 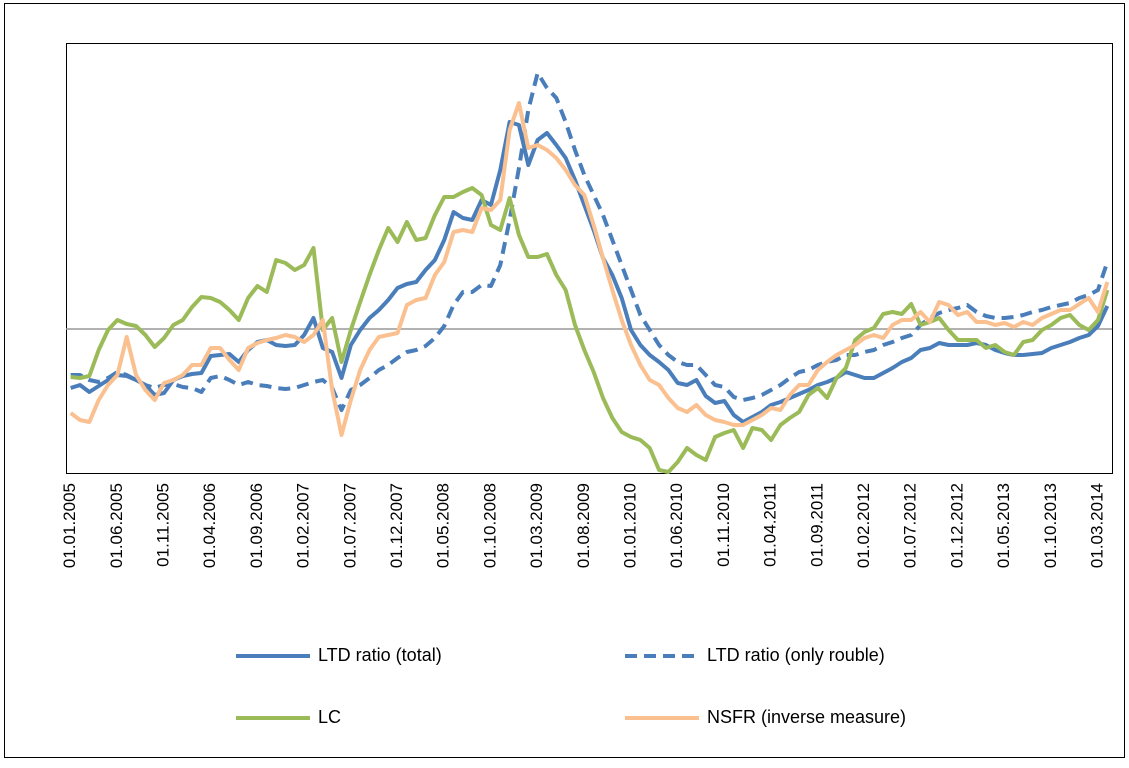 What do you see at coordinates (583, 525) in the screenshot?
I see `x-tick-label: 01.08.2009` at bounding box center [583, 525].